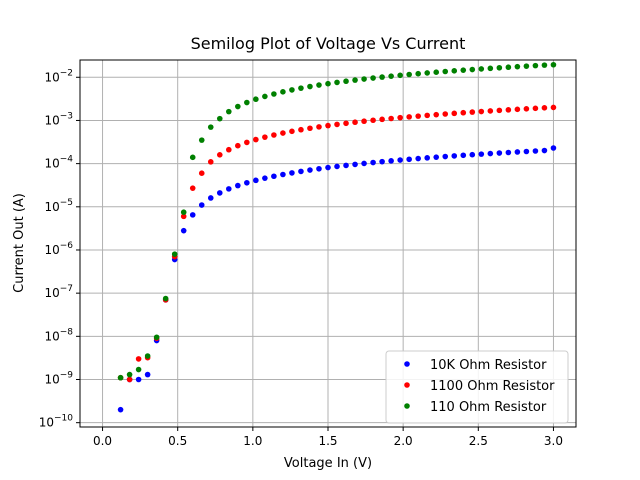  What do you see at coordinates (403, 441) in the screenshot?
I see `x-tick-label: 2.0` at bounding box center [403, 441].